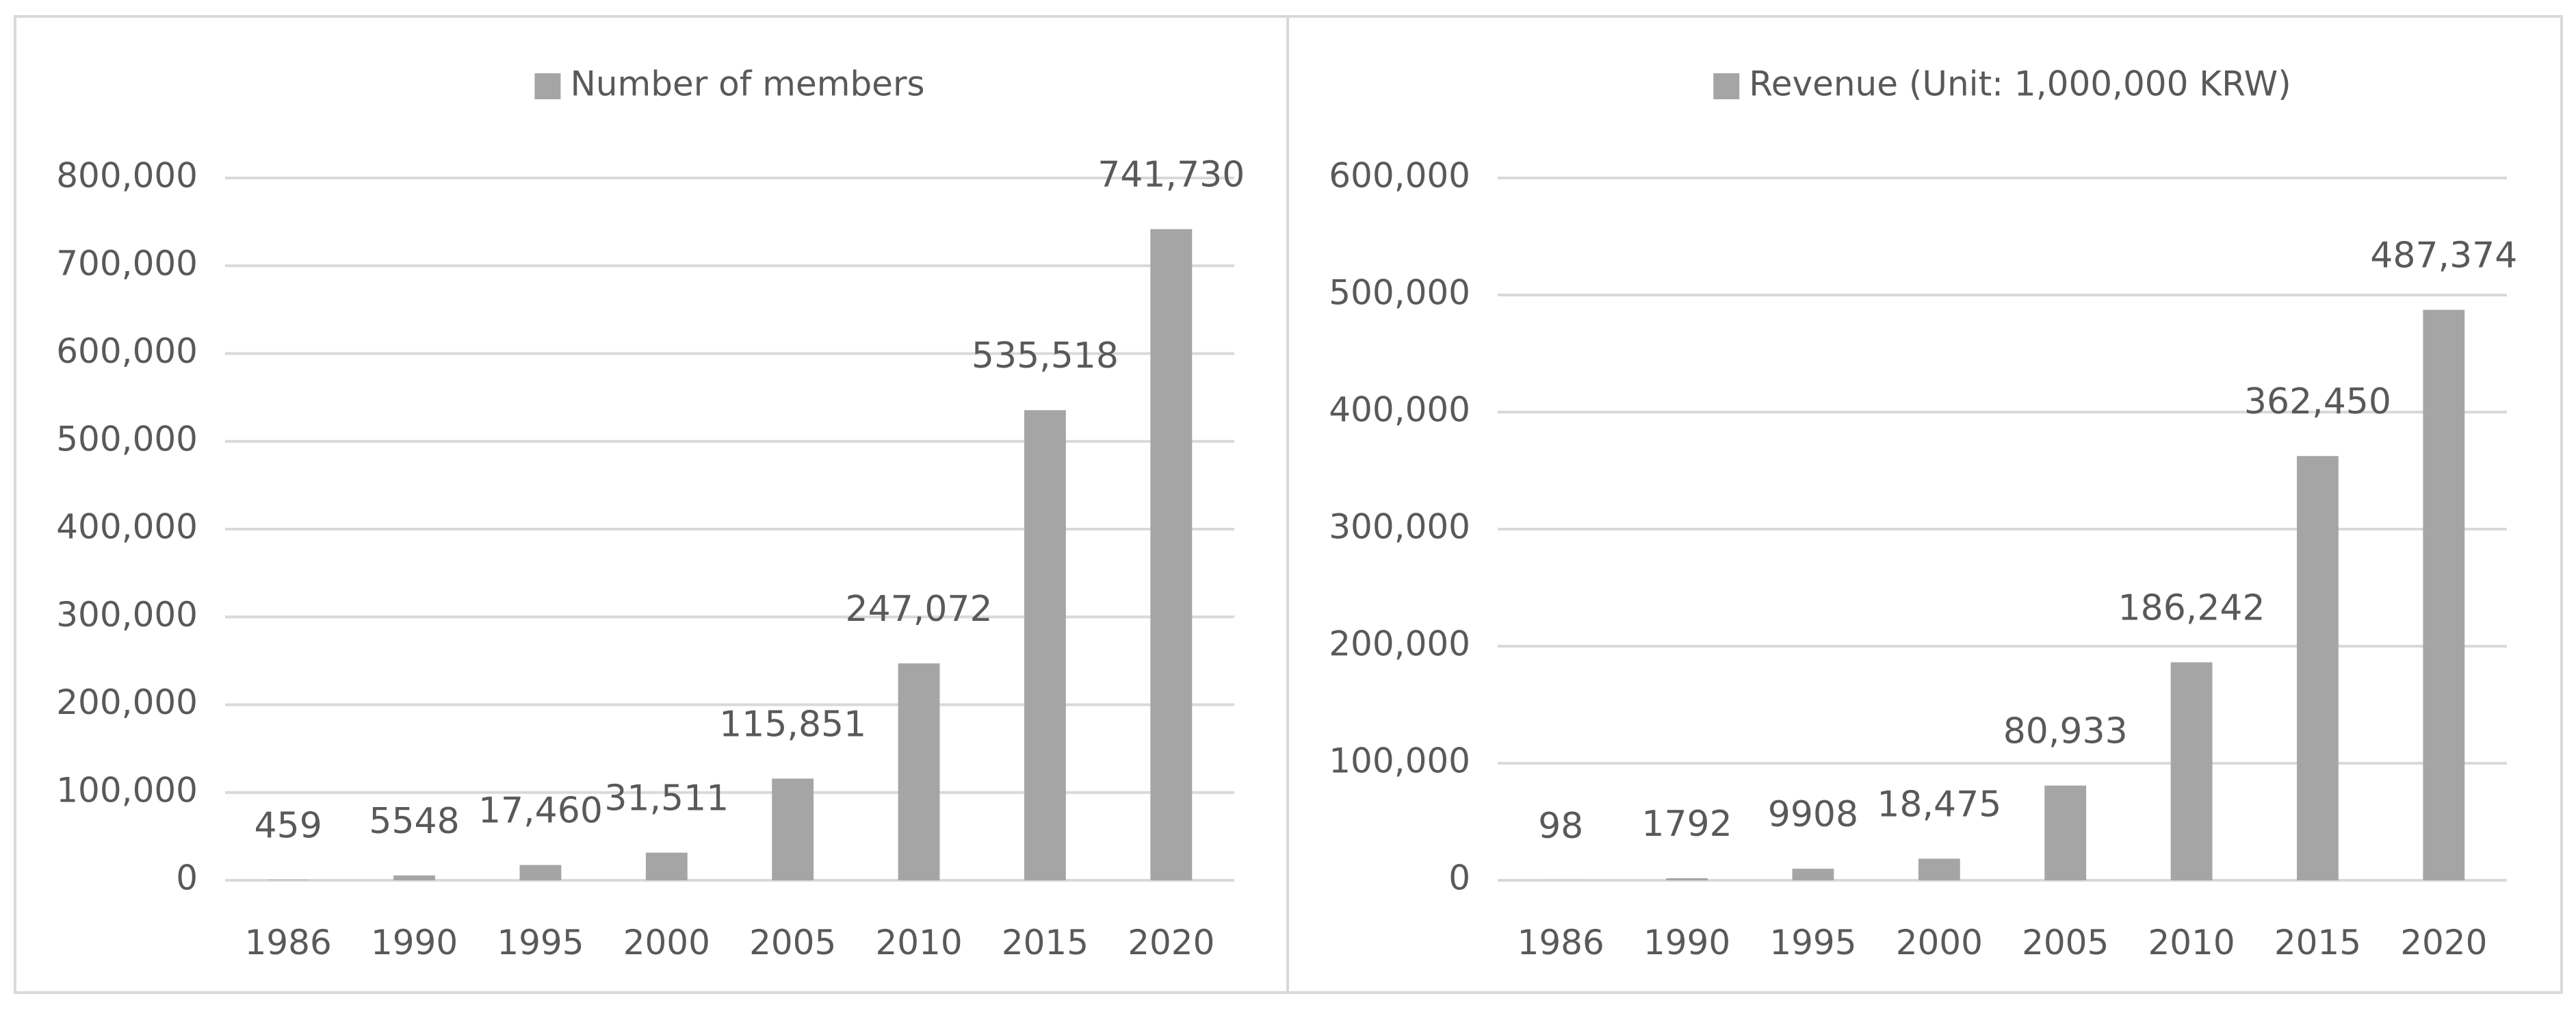 This screenshot has height=1009, width=2576. What do you see at coordinates (2317, 401) in the screenshot?
I see `data-label: 362,450` at bounding box center [2317, 401].